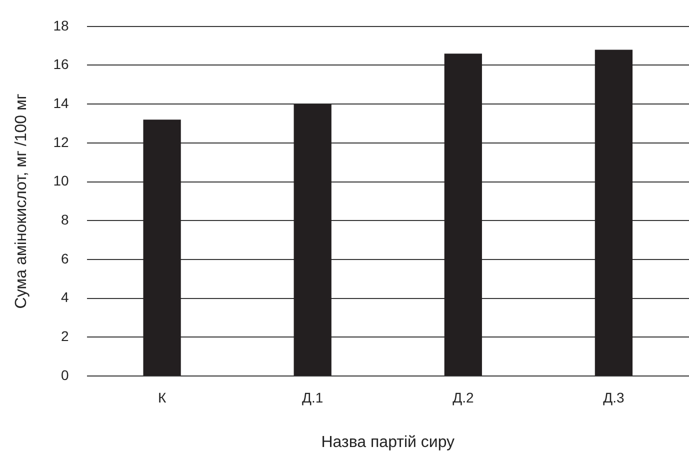 The width and height of the screenshot is (689, 464). What do you see at coordinates (64, 219) in the screenshot?
I see `y-tick-label: 8` at bounding box center [64, 219].